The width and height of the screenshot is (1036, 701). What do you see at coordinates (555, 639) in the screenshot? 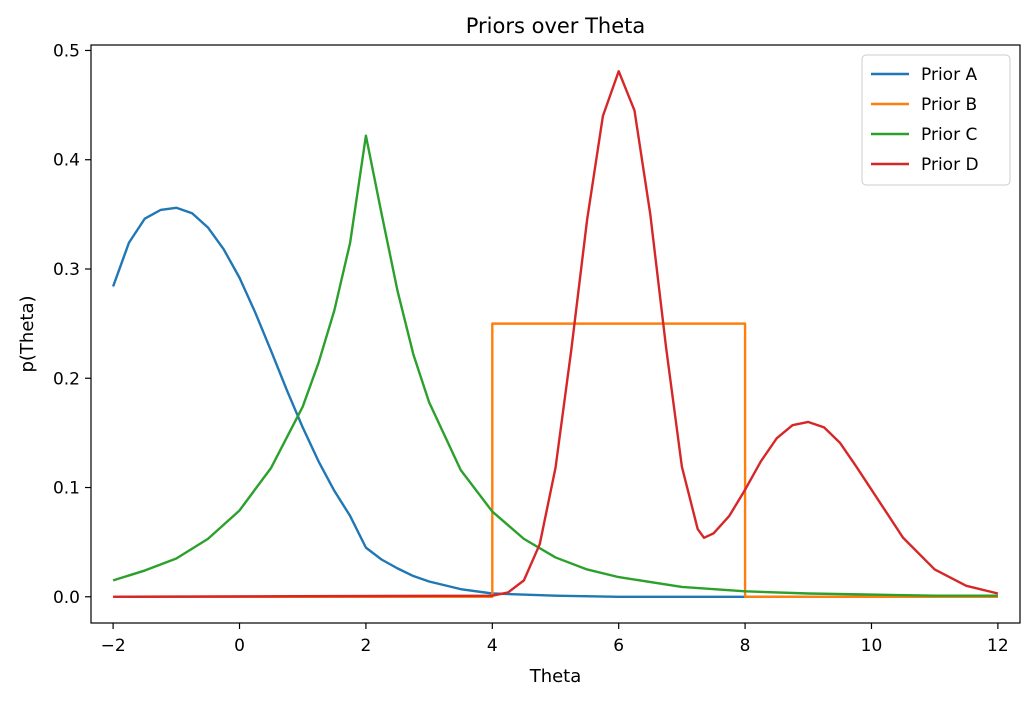
I see `x-axis: −2 0 2 4 6 8 10 12` at bounding box center [555, 639].